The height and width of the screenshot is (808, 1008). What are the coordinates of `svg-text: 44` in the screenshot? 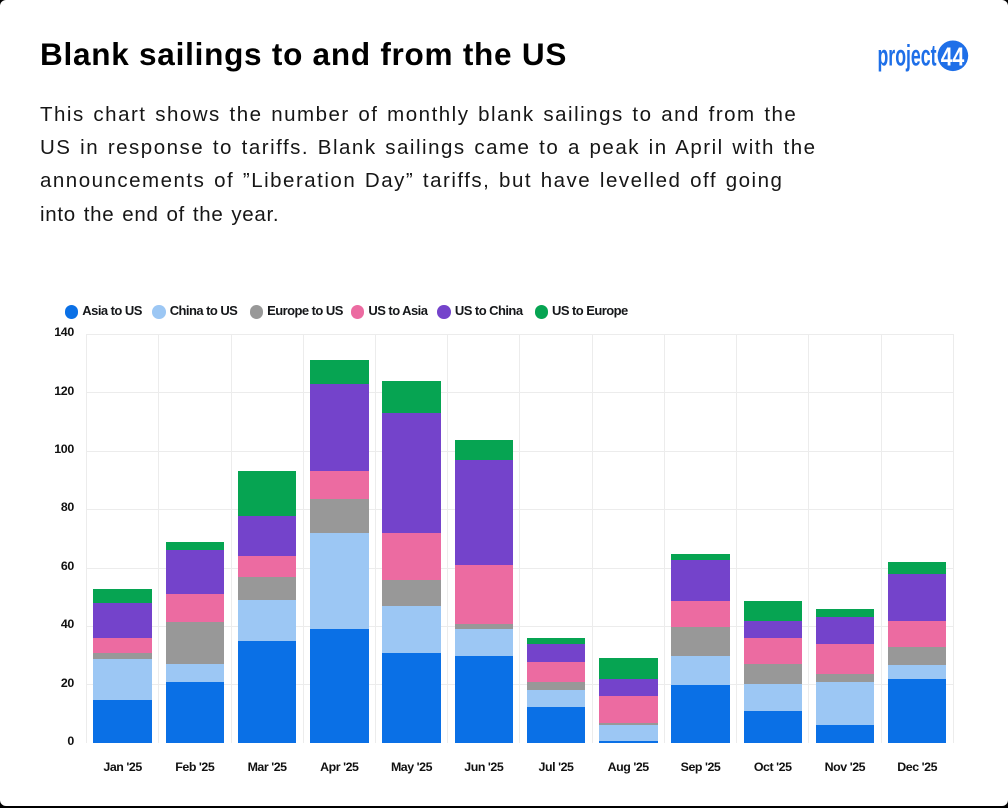 It's located at (953, 56).